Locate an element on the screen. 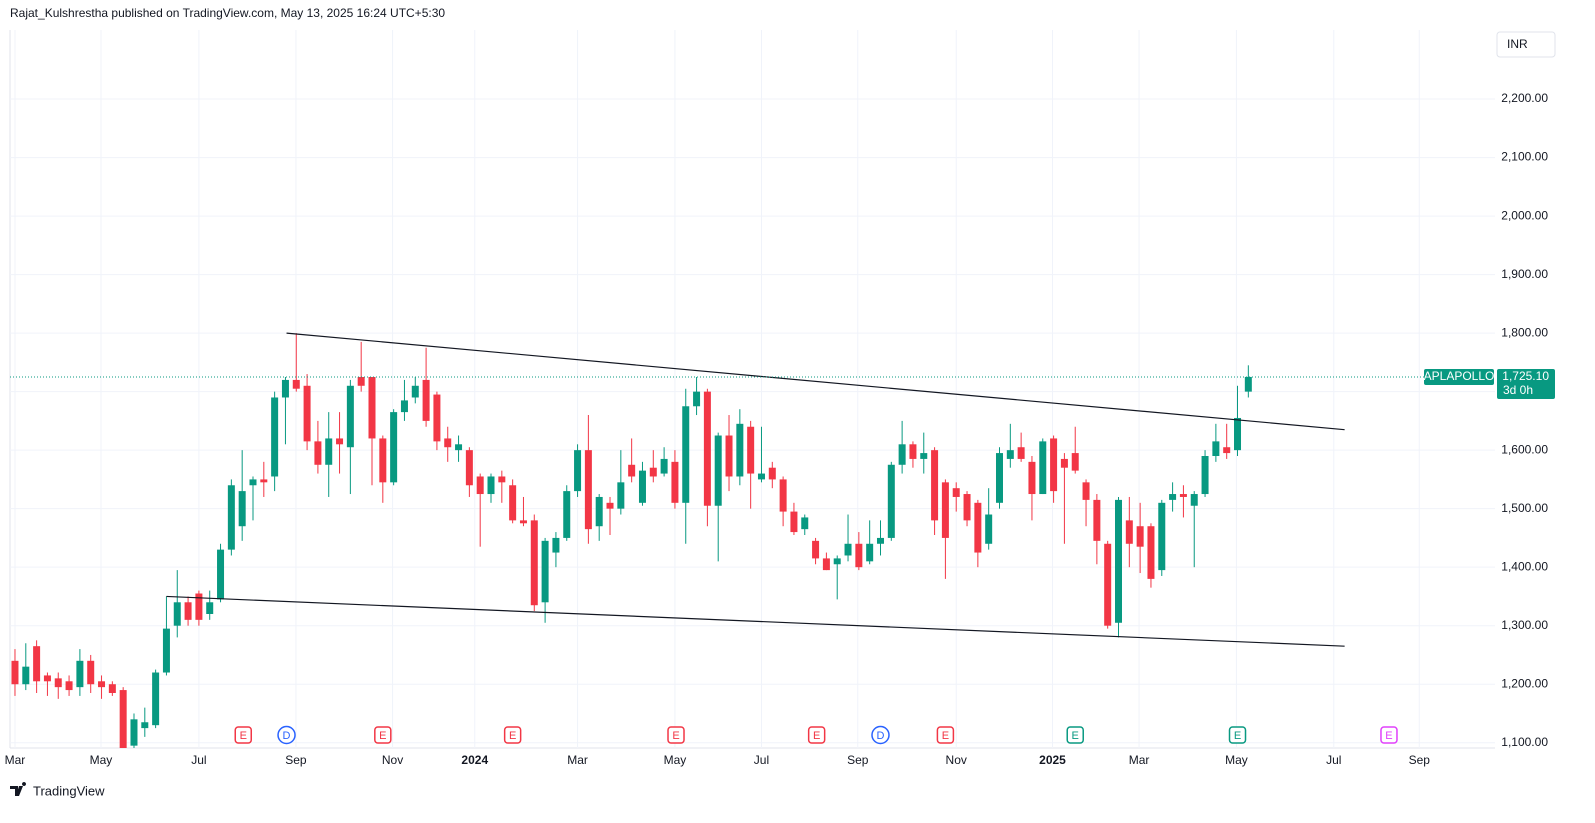  trendline is located at coordinates (815, 381).